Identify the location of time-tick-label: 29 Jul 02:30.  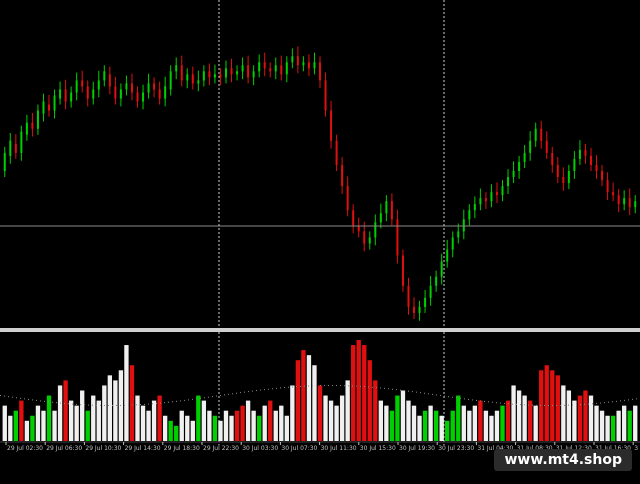
(25, 448).